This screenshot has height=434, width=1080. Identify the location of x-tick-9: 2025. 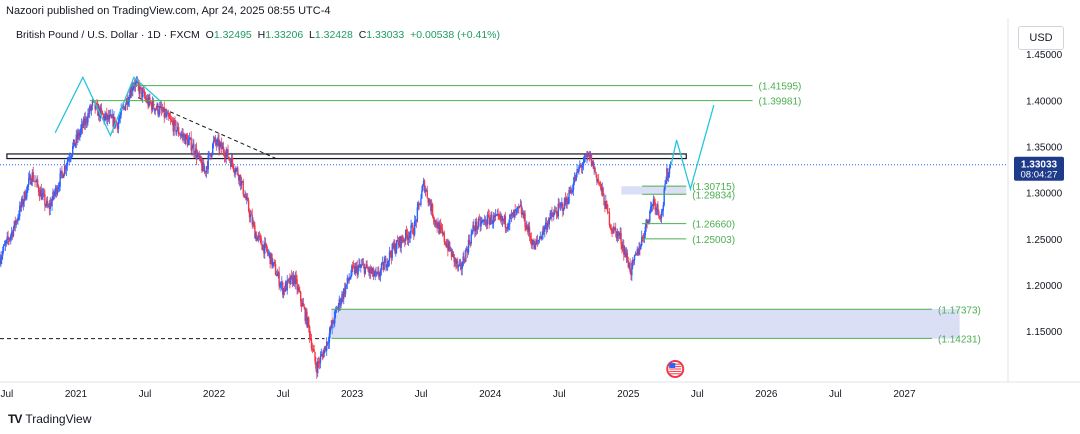
(628, 394).